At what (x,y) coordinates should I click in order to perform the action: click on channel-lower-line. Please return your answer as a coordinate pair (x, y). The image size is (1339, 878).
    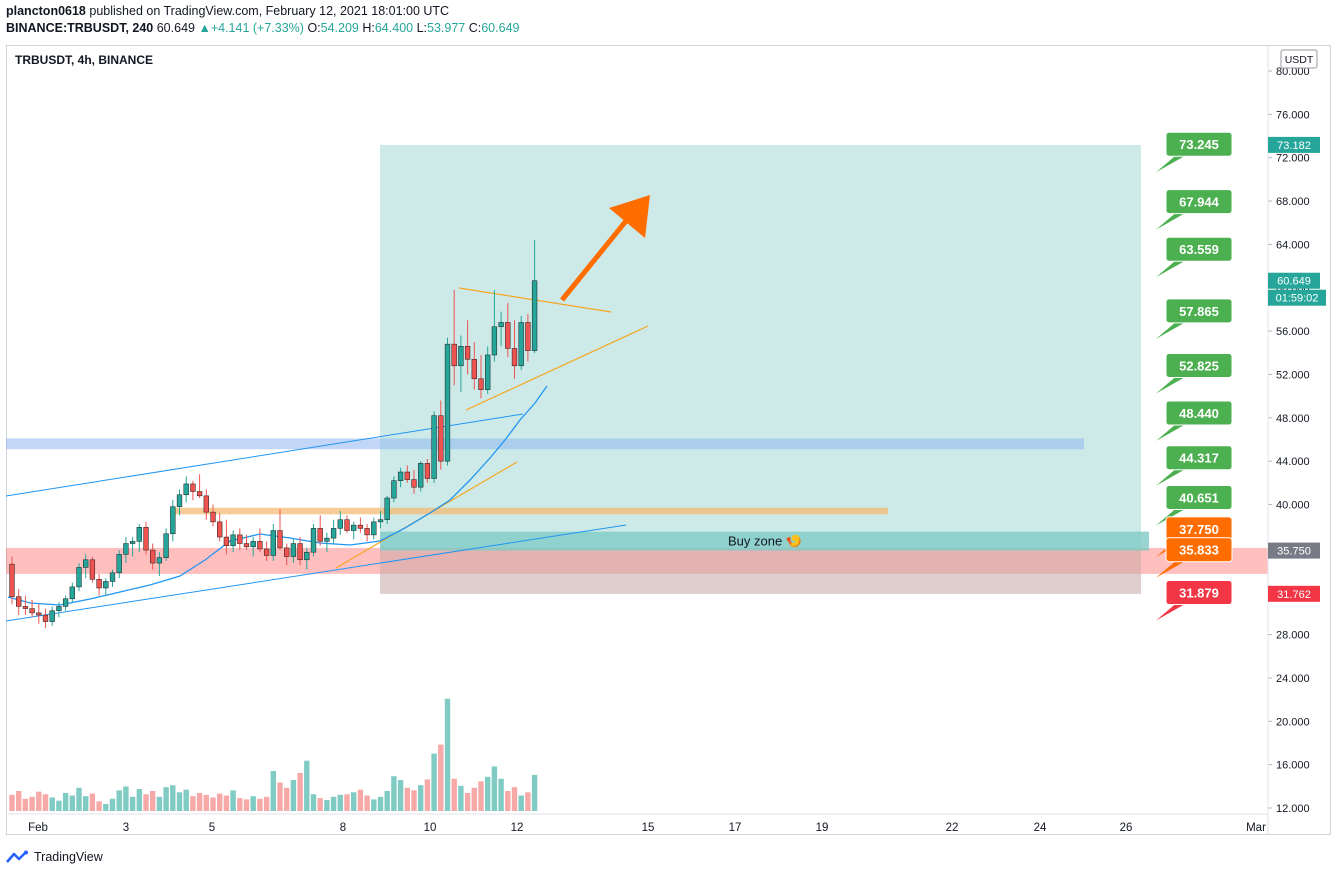
    Looking at the image, I should click on (316, 573).